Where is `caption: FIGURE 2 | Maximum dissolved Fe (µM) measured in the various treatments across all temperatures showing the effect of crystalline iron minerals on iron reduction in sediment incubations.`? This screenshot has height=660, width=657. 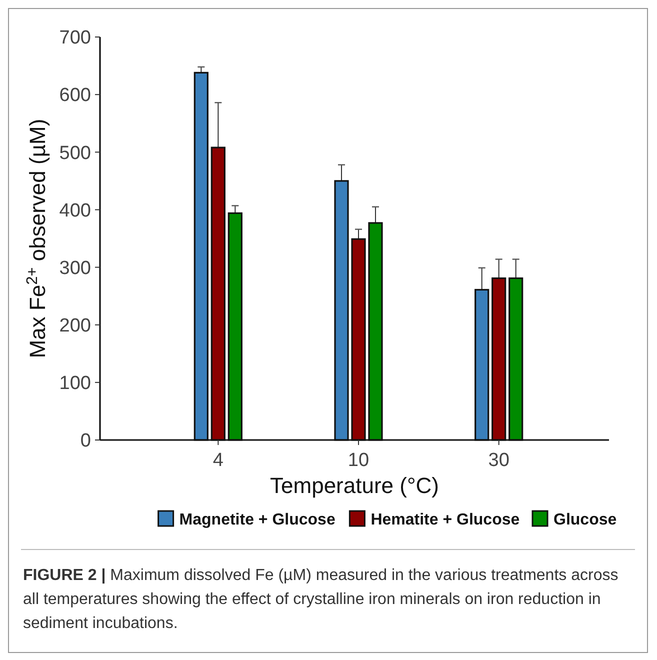
caption: FIGURE 2 | Maximum dissolved Fe (µM) measured in the various treatments across all temperatures showing the effect of crystalline iron minerals on iron reduction in sediment incubations. is located at coordinates (328, 600).